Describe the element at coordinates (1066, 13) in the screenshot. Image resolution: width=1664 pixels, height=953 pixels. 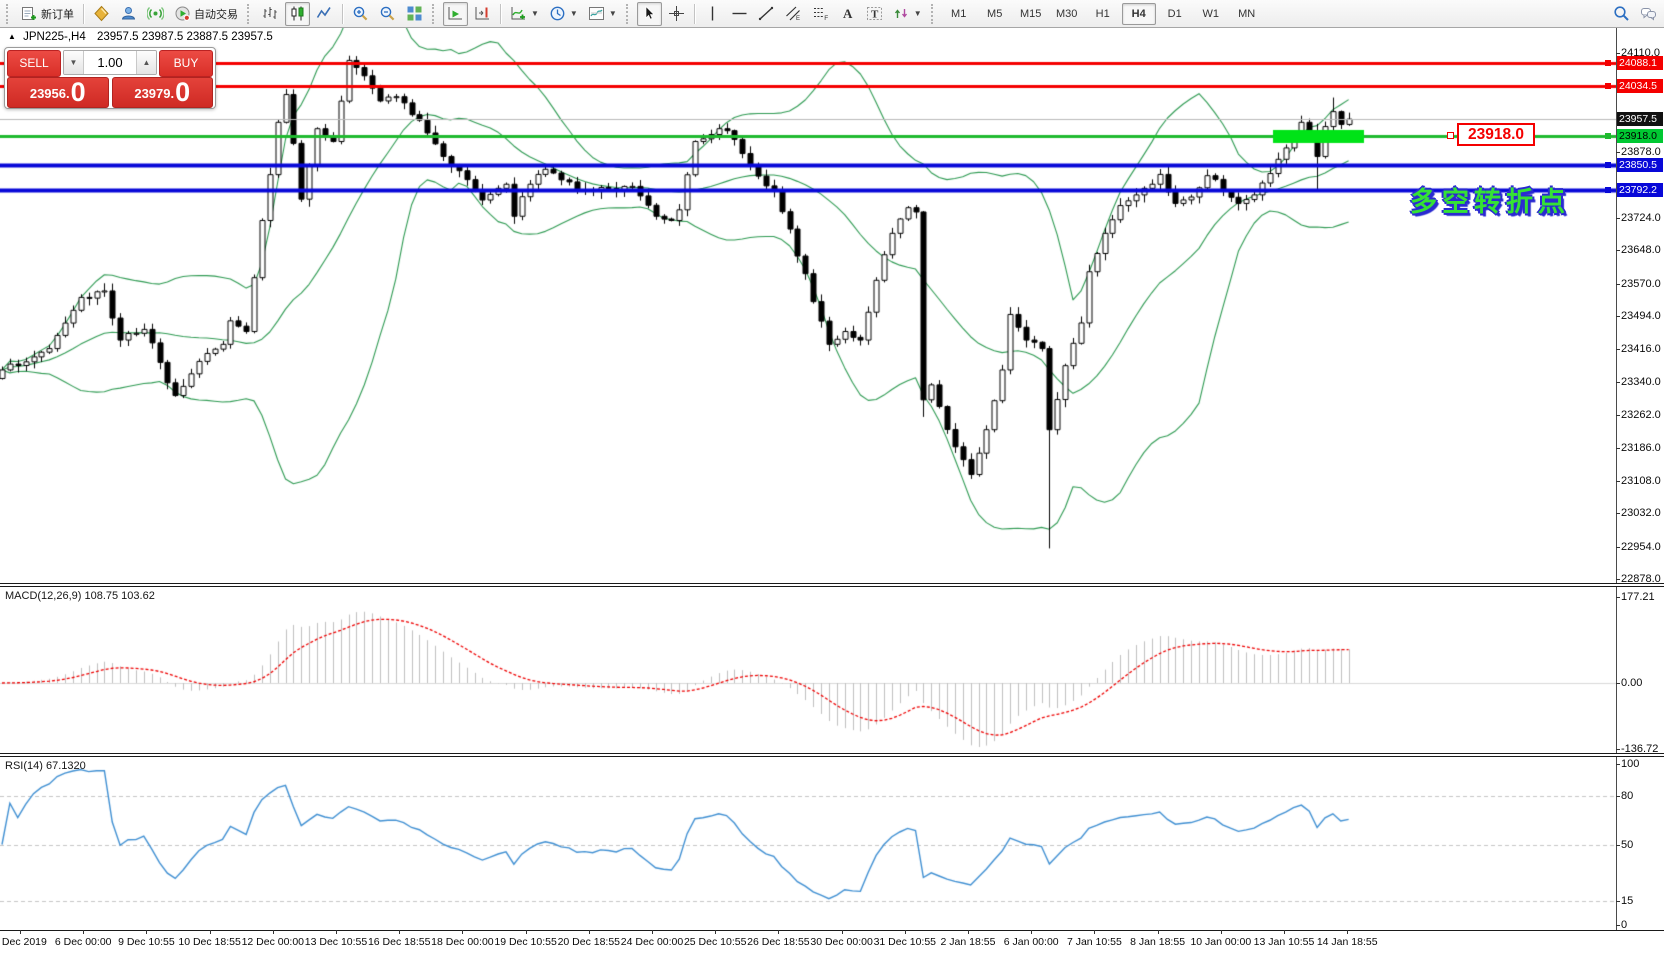
I see `timeframe-button-m30: M30` at that location.